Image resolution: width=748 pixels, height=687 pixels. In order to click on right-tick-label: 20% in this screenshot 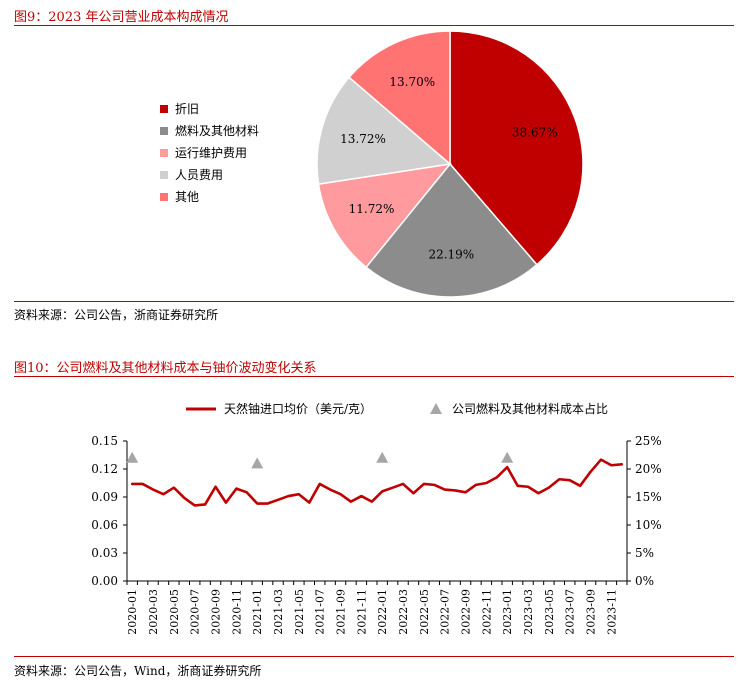, I will do `click(648, 469)`.